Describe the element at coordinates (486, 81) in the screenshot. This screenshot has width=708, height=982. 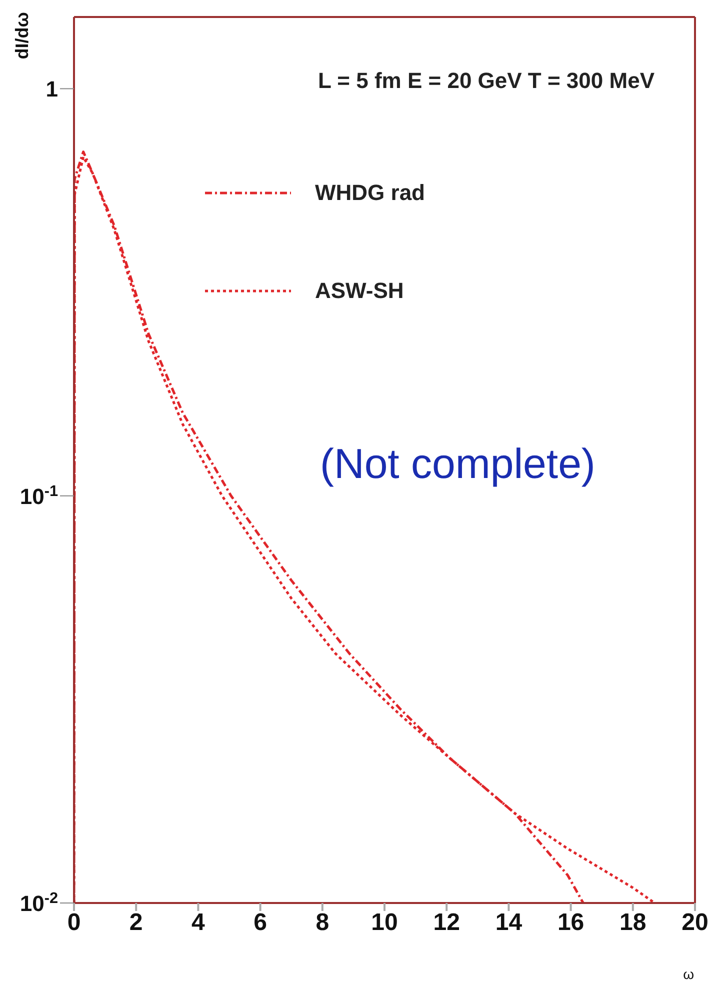
I see `annotation: L = 5 fm E = 20 GeV T = 300 MeV` at that location.